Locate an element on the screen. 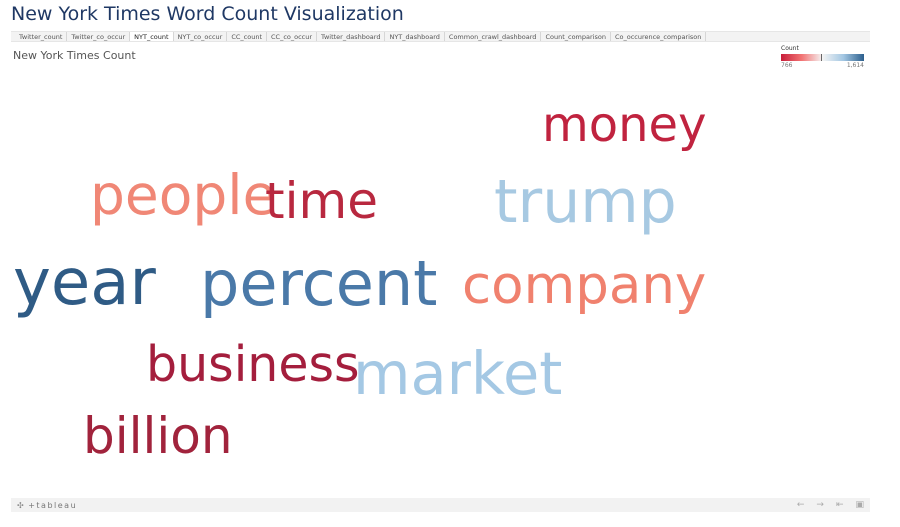 This screenshot has height=527, width=900. word-company: company is located at coordinates (584, 285).